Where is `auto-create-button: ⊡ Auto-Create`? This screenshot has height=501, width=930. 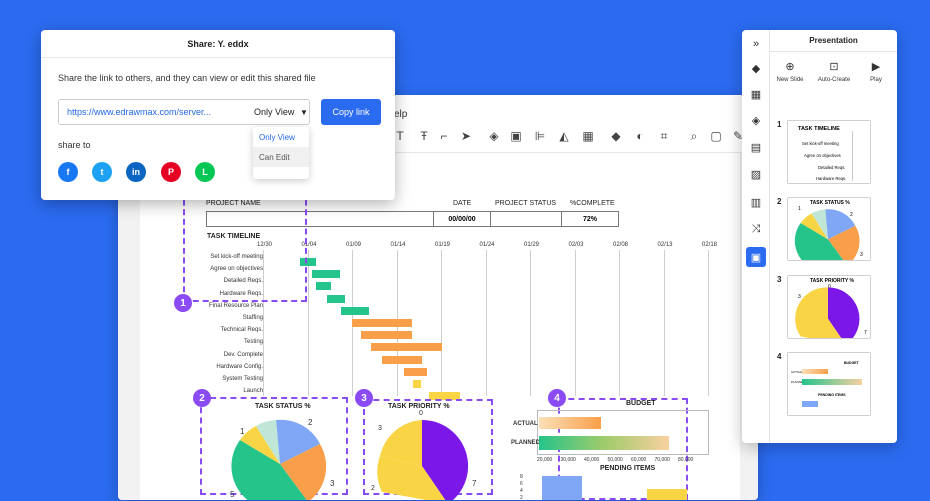 auto-create-button: ⊡ Auto-Create is located at coordinates (834, 71).